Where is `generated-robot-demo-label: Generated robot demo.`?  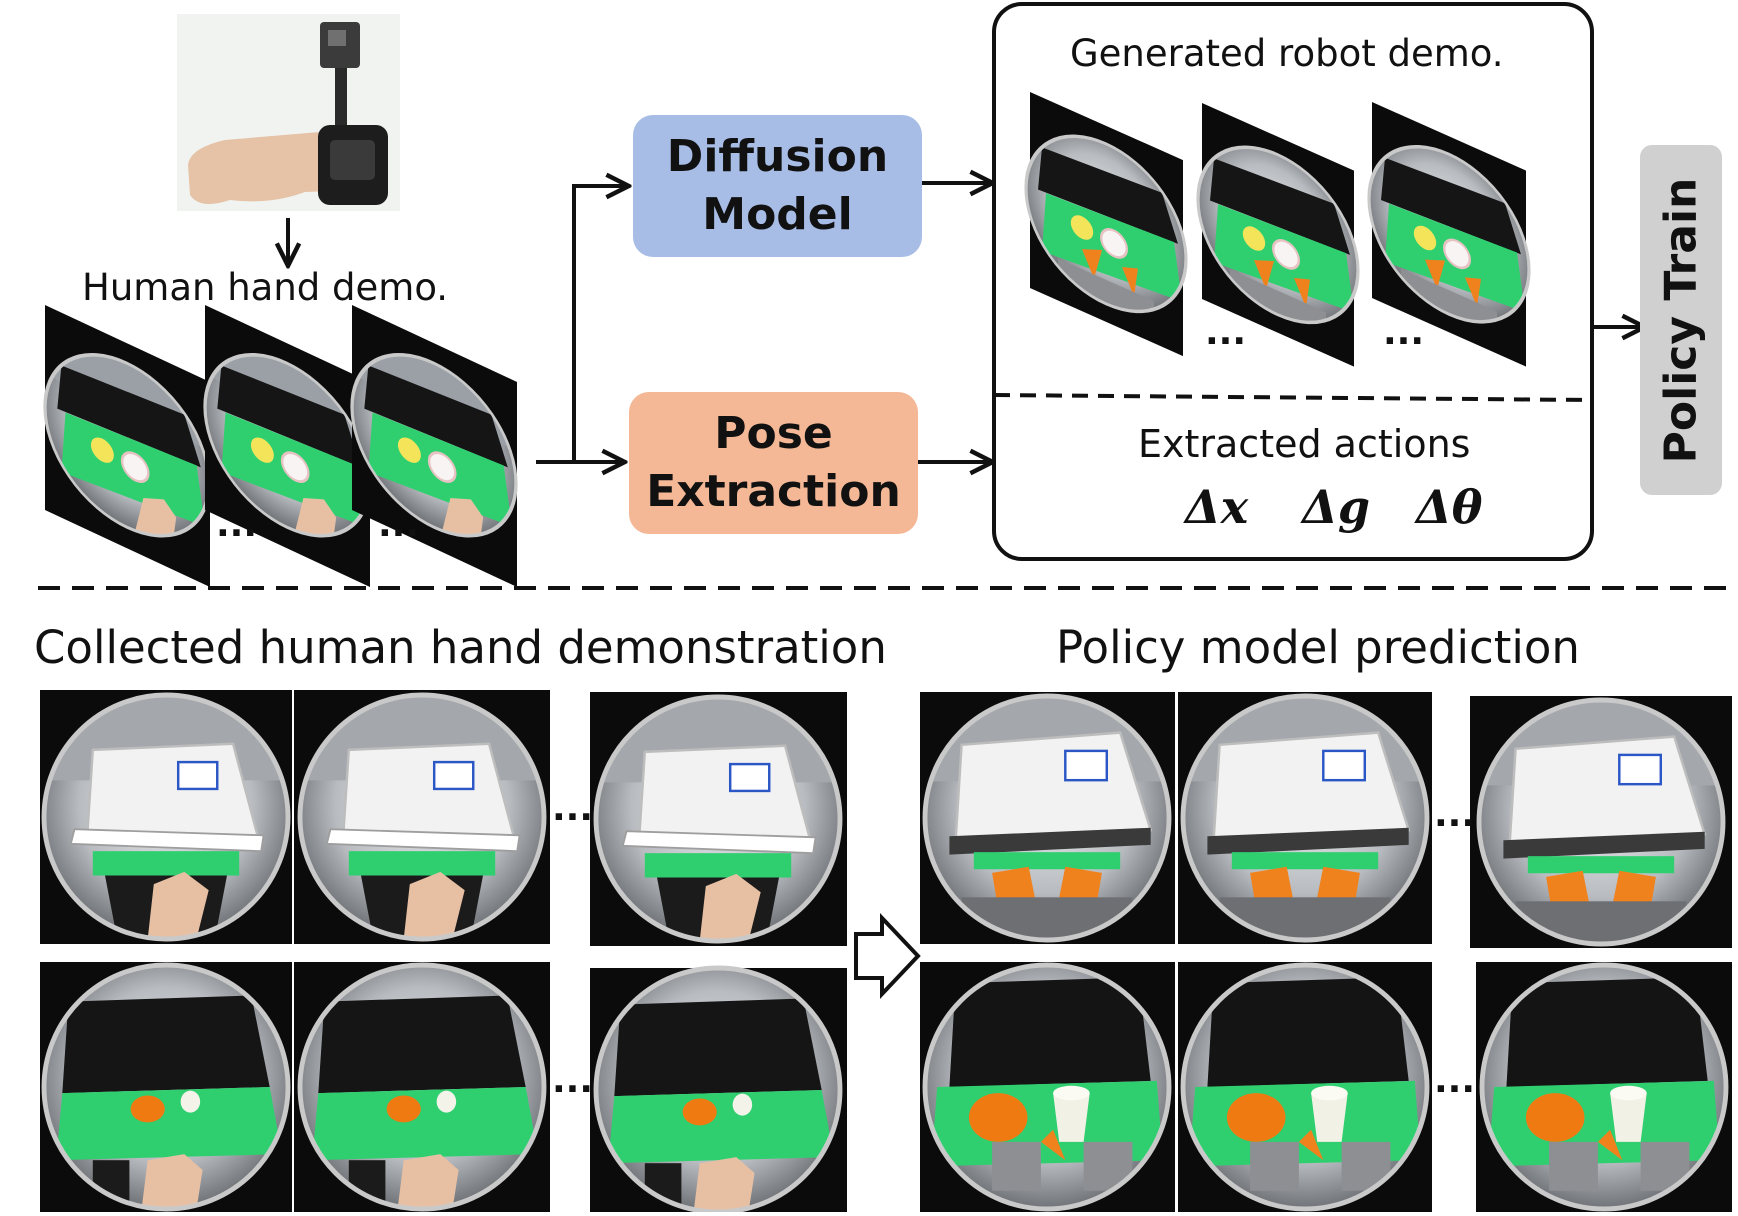 generated-robot-demo-label: Generated robot demo. is located at coordinates (1287, 53).